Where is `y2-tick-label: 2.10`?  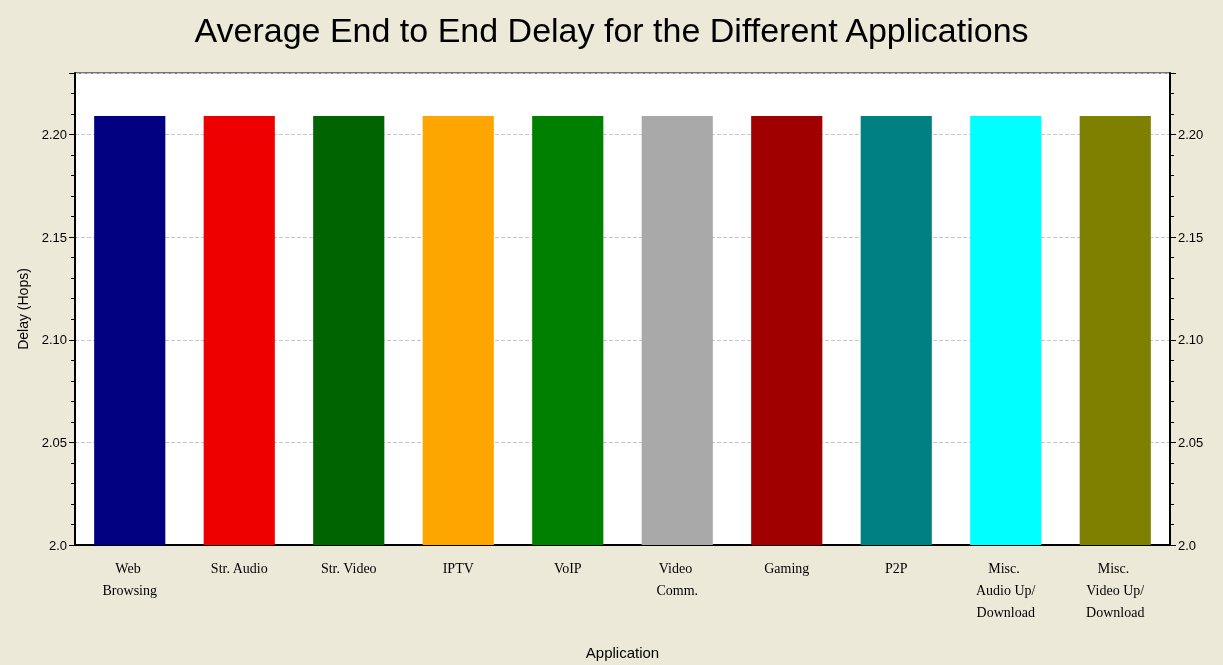
y2-tick-label: 2.10 is located at coordinates (1191, 340).